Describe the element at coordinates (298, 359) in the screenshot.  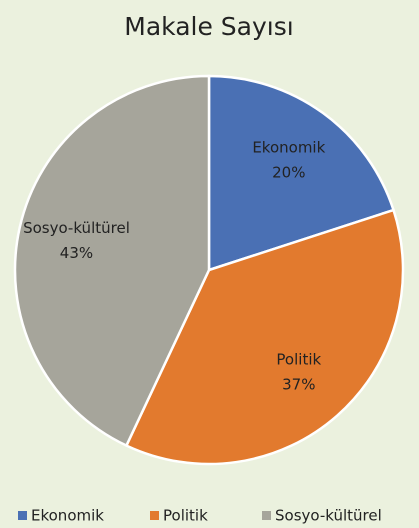
I see `slice-category-label: Politik` at that location.